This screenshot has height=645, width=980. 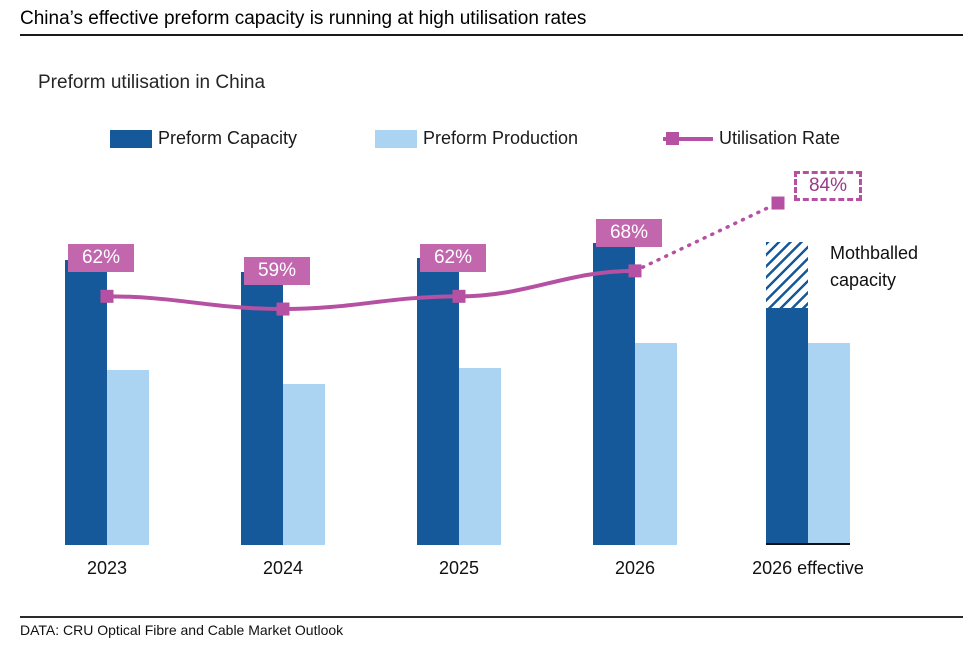 I want to click on legend-item-utilisation-rate: Utilisation Rate, so click(x=751, y=138).